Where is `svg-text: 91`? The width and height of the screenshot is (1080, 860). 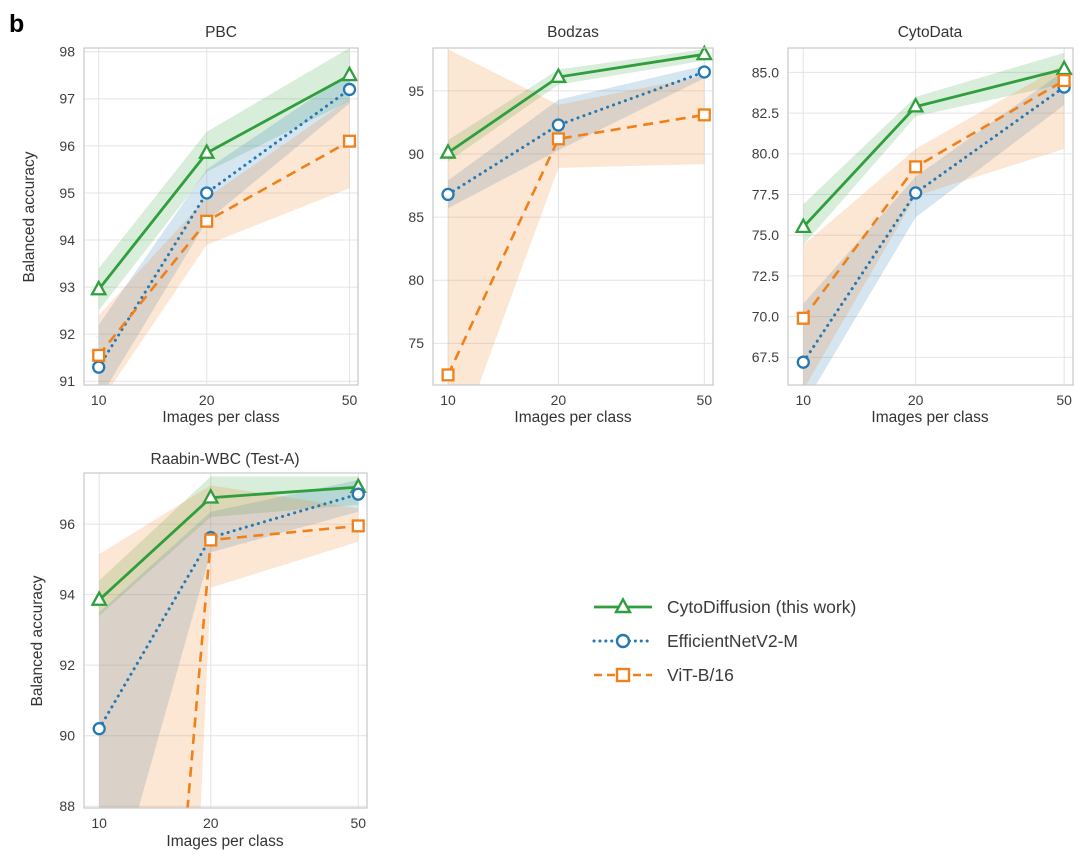 svg-text: 91 is located at coordinates (67, 381).